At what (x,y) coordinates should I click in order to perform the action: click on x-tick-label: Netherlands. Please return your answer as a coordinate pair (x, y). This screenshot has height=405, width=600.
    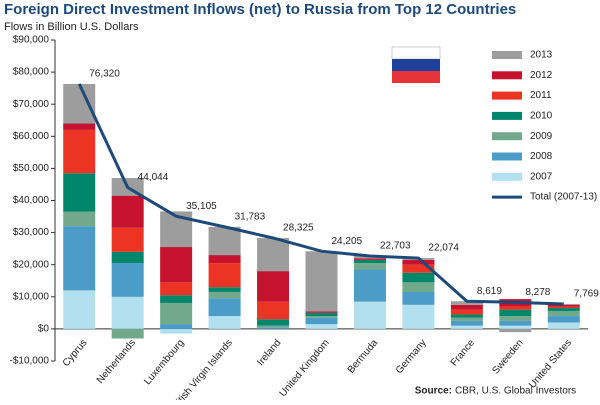
    Looking at the image, I should click on (116, 362).